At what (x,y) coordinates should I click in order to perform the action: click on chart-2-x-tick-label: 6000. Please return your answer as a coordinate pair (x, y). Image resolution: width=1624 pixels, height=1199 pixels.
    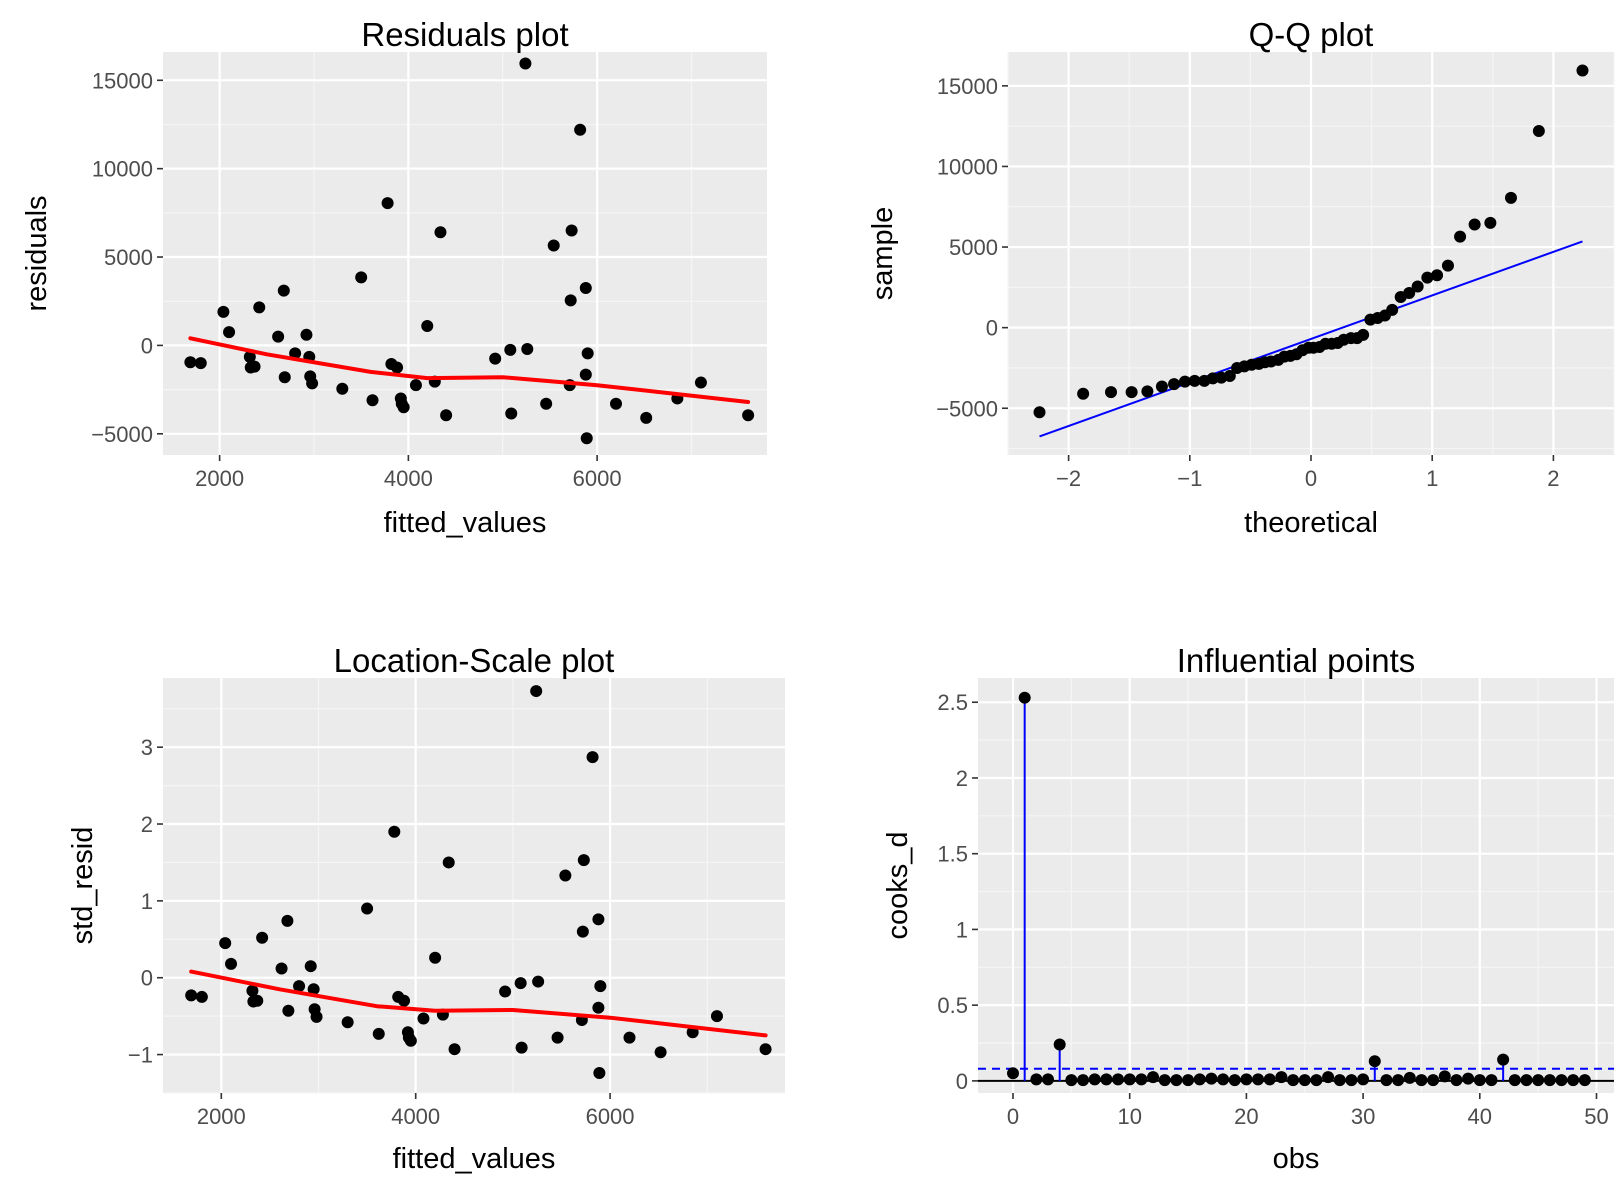
    Looking at the image, I should click on (610, 1116).